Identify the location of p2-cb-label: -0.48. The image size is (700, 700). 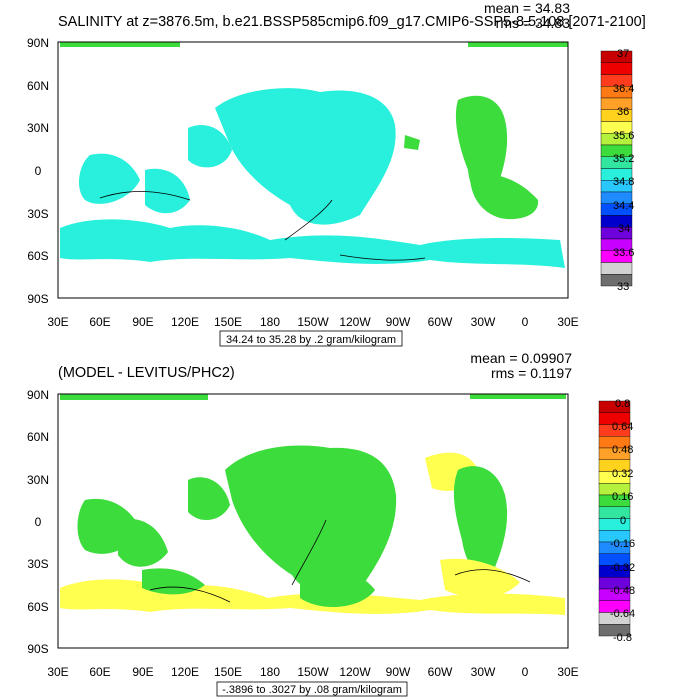
(622, 591).